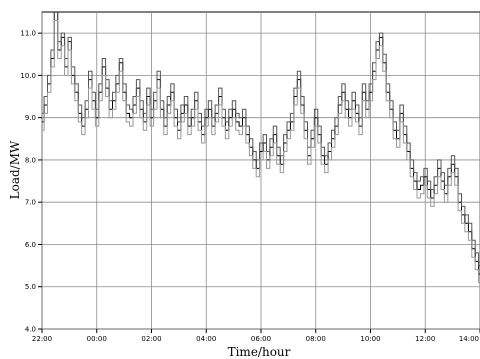  What do you see at coordinates (206, 339) in the screenshot?
I see `x-tick-label: 04:00` at bounding box center [206, 339].